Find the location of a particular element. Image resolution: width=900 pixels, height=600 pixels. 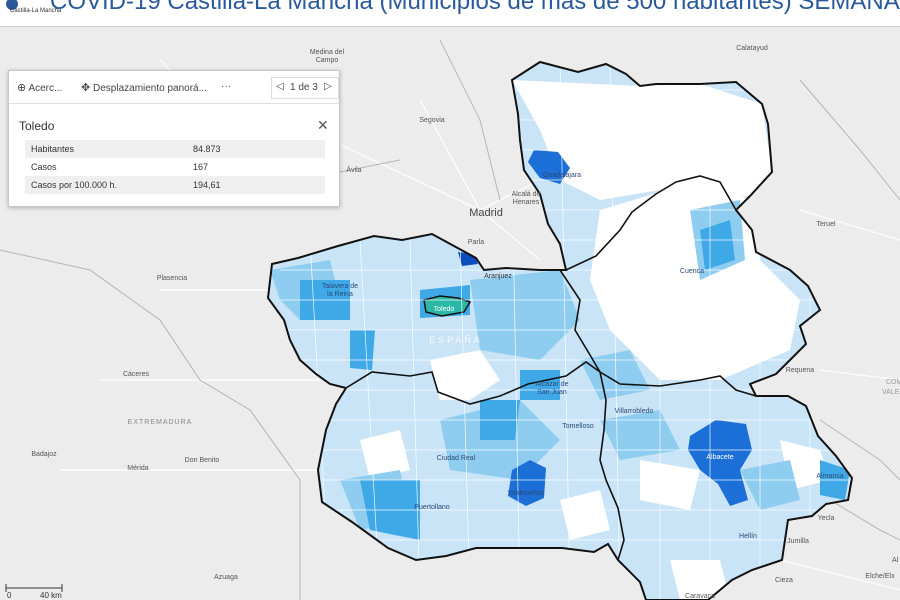

label-jumilla: Jumilla is located at coordinates (798, 541).